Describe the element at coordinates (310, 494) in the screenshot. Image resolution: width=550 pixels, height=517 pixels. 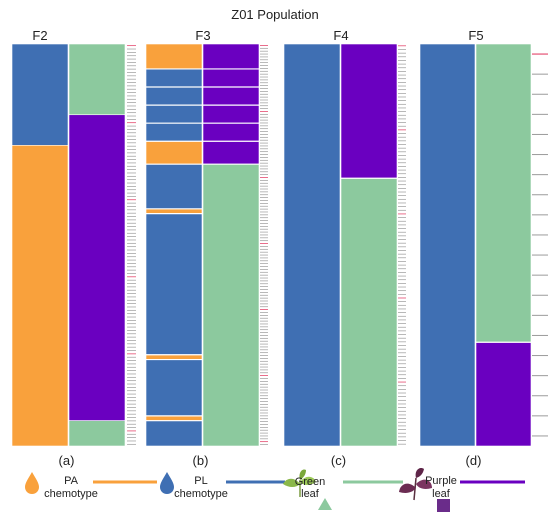
I see `legend-green-sublabel: leaf` at that location.